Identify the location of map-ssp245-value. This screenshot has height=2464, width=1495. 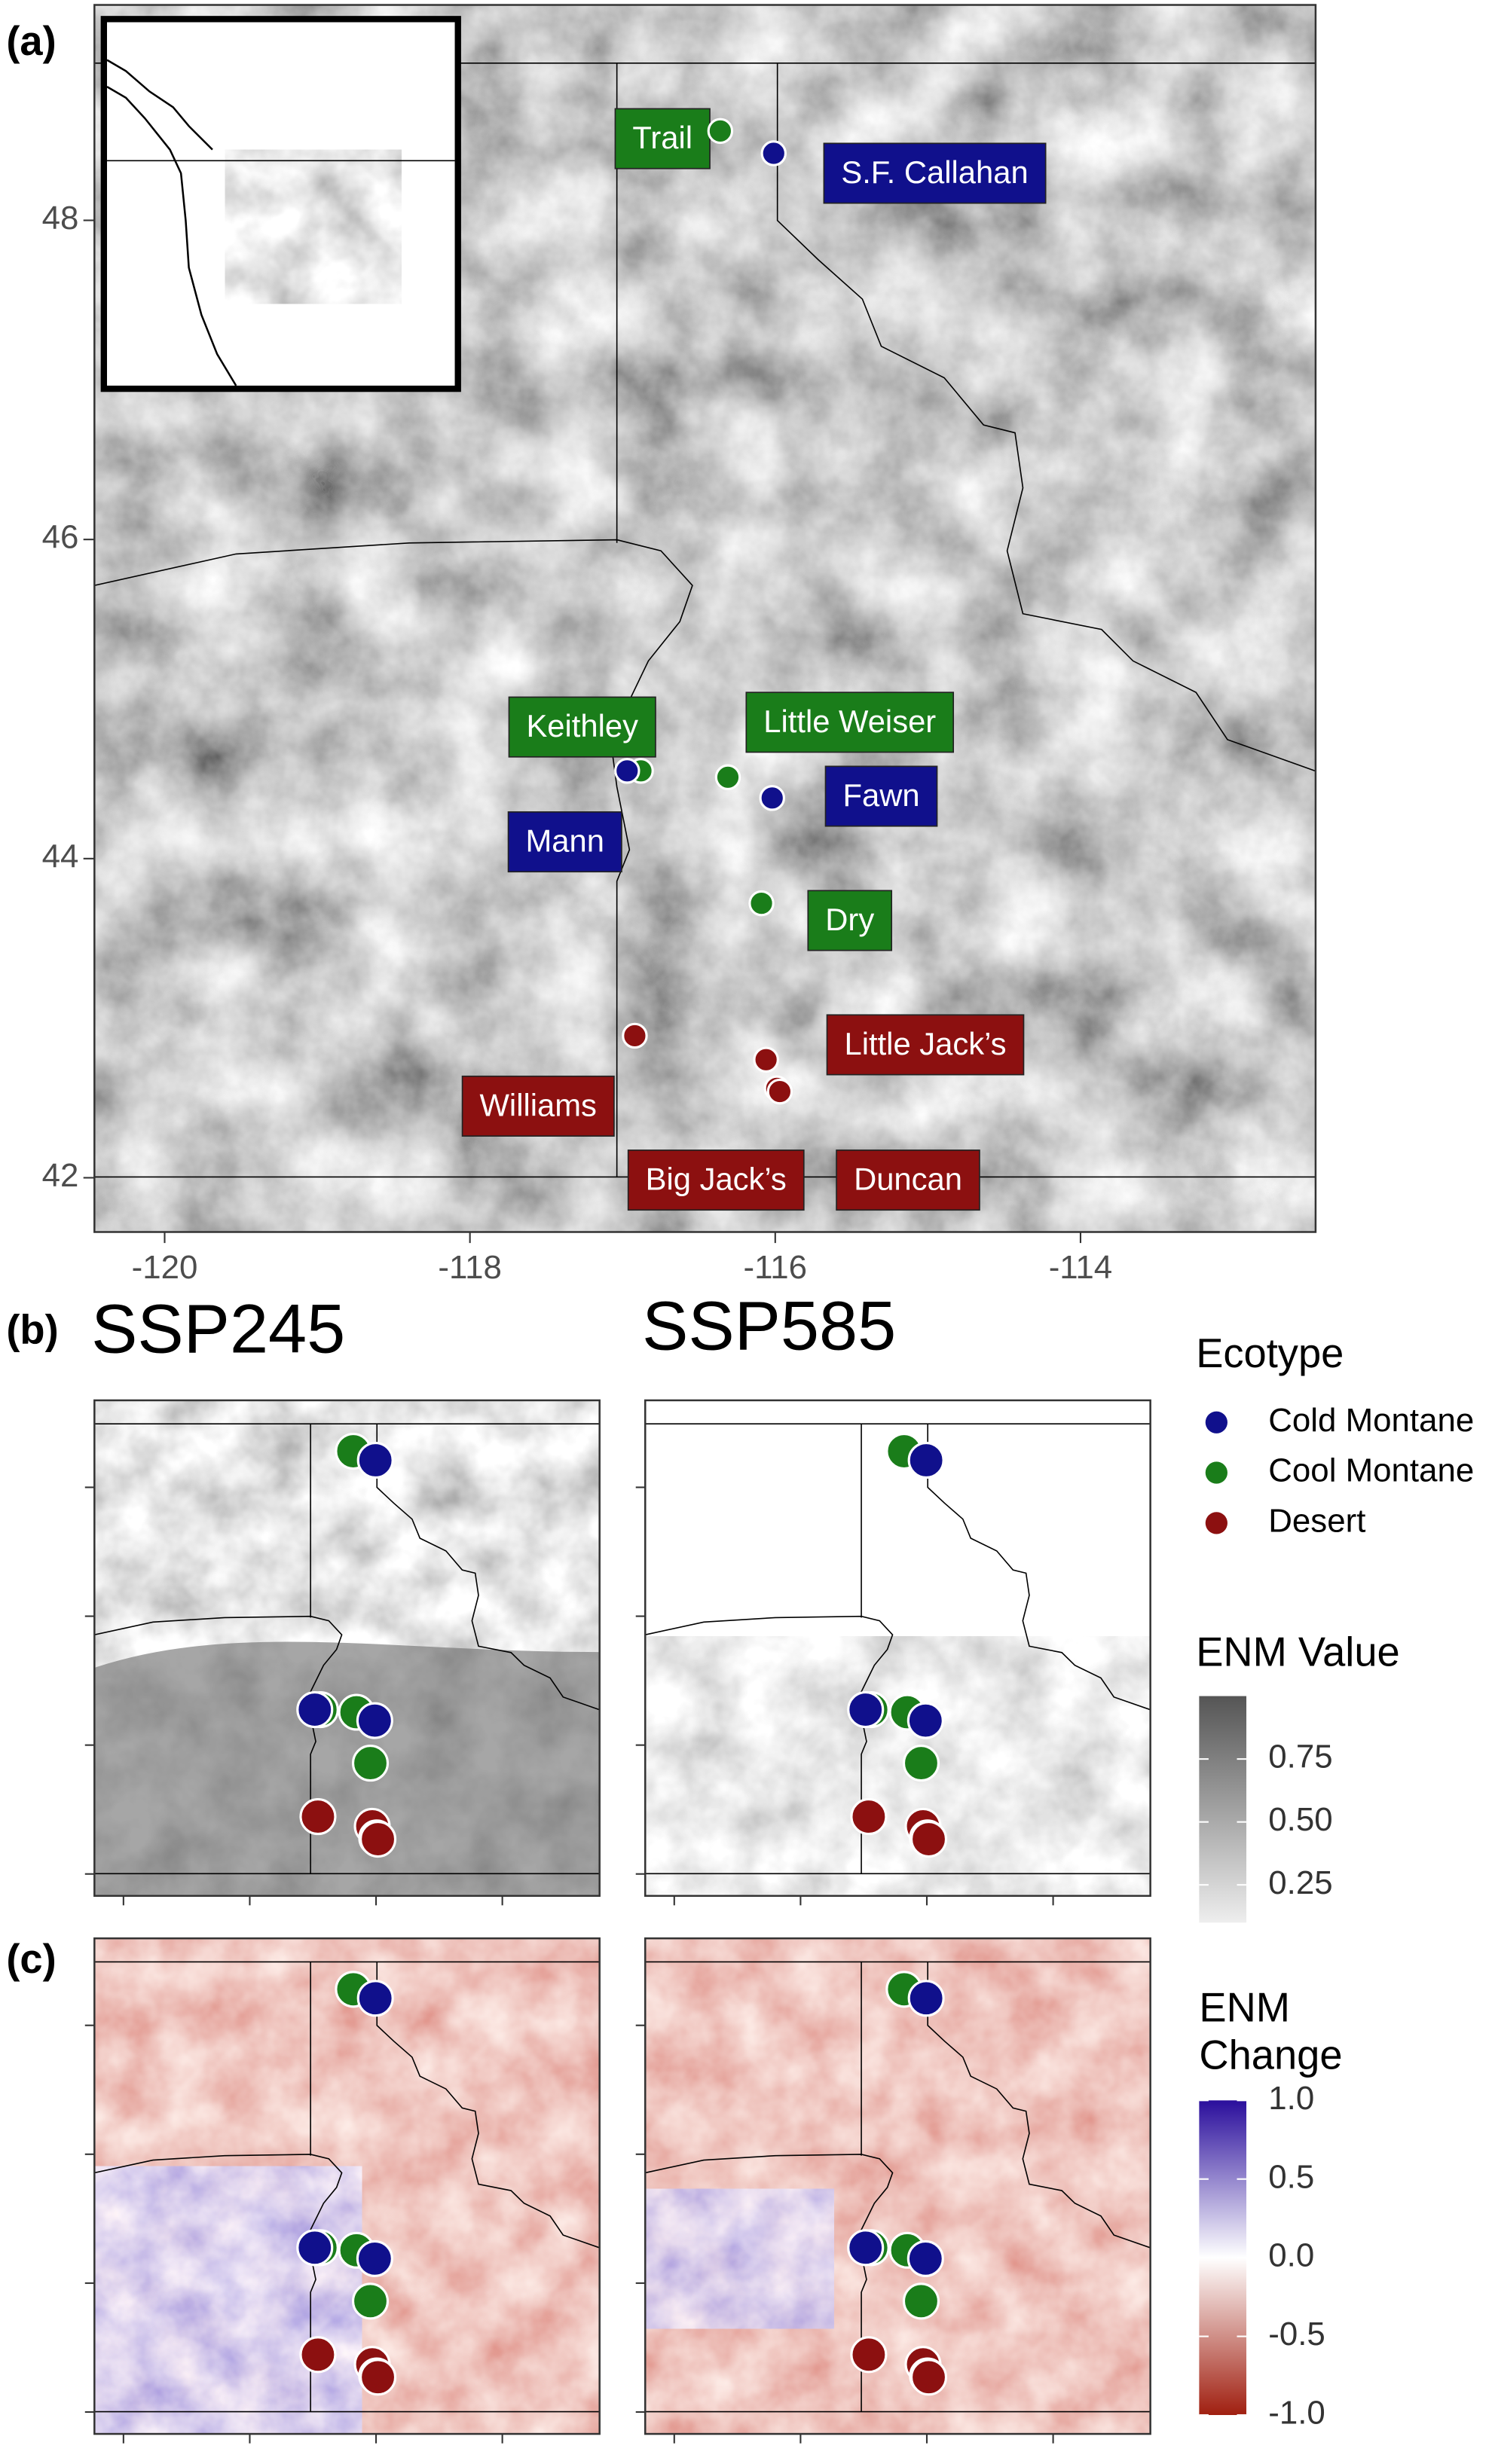
(347, 1648).